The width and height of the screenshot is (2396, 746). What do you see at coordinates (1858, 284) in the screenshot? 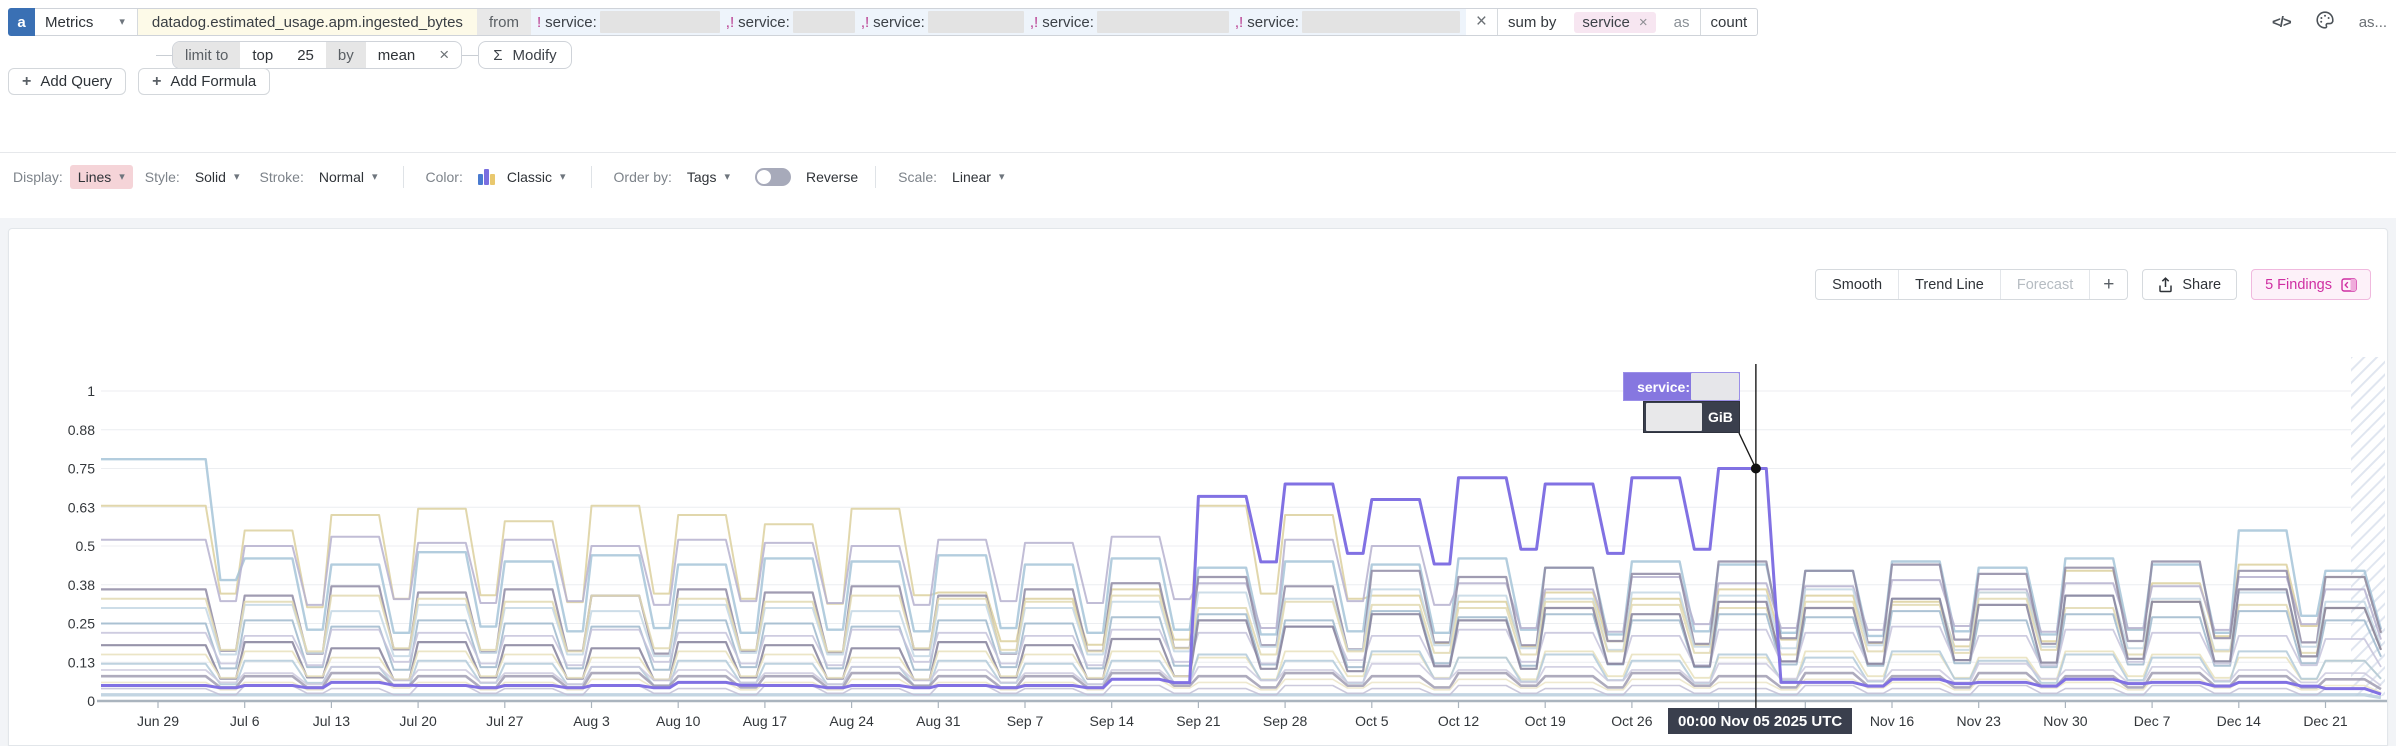
I see `smooth-button: Smooth` at bounding box center [1858, 284].